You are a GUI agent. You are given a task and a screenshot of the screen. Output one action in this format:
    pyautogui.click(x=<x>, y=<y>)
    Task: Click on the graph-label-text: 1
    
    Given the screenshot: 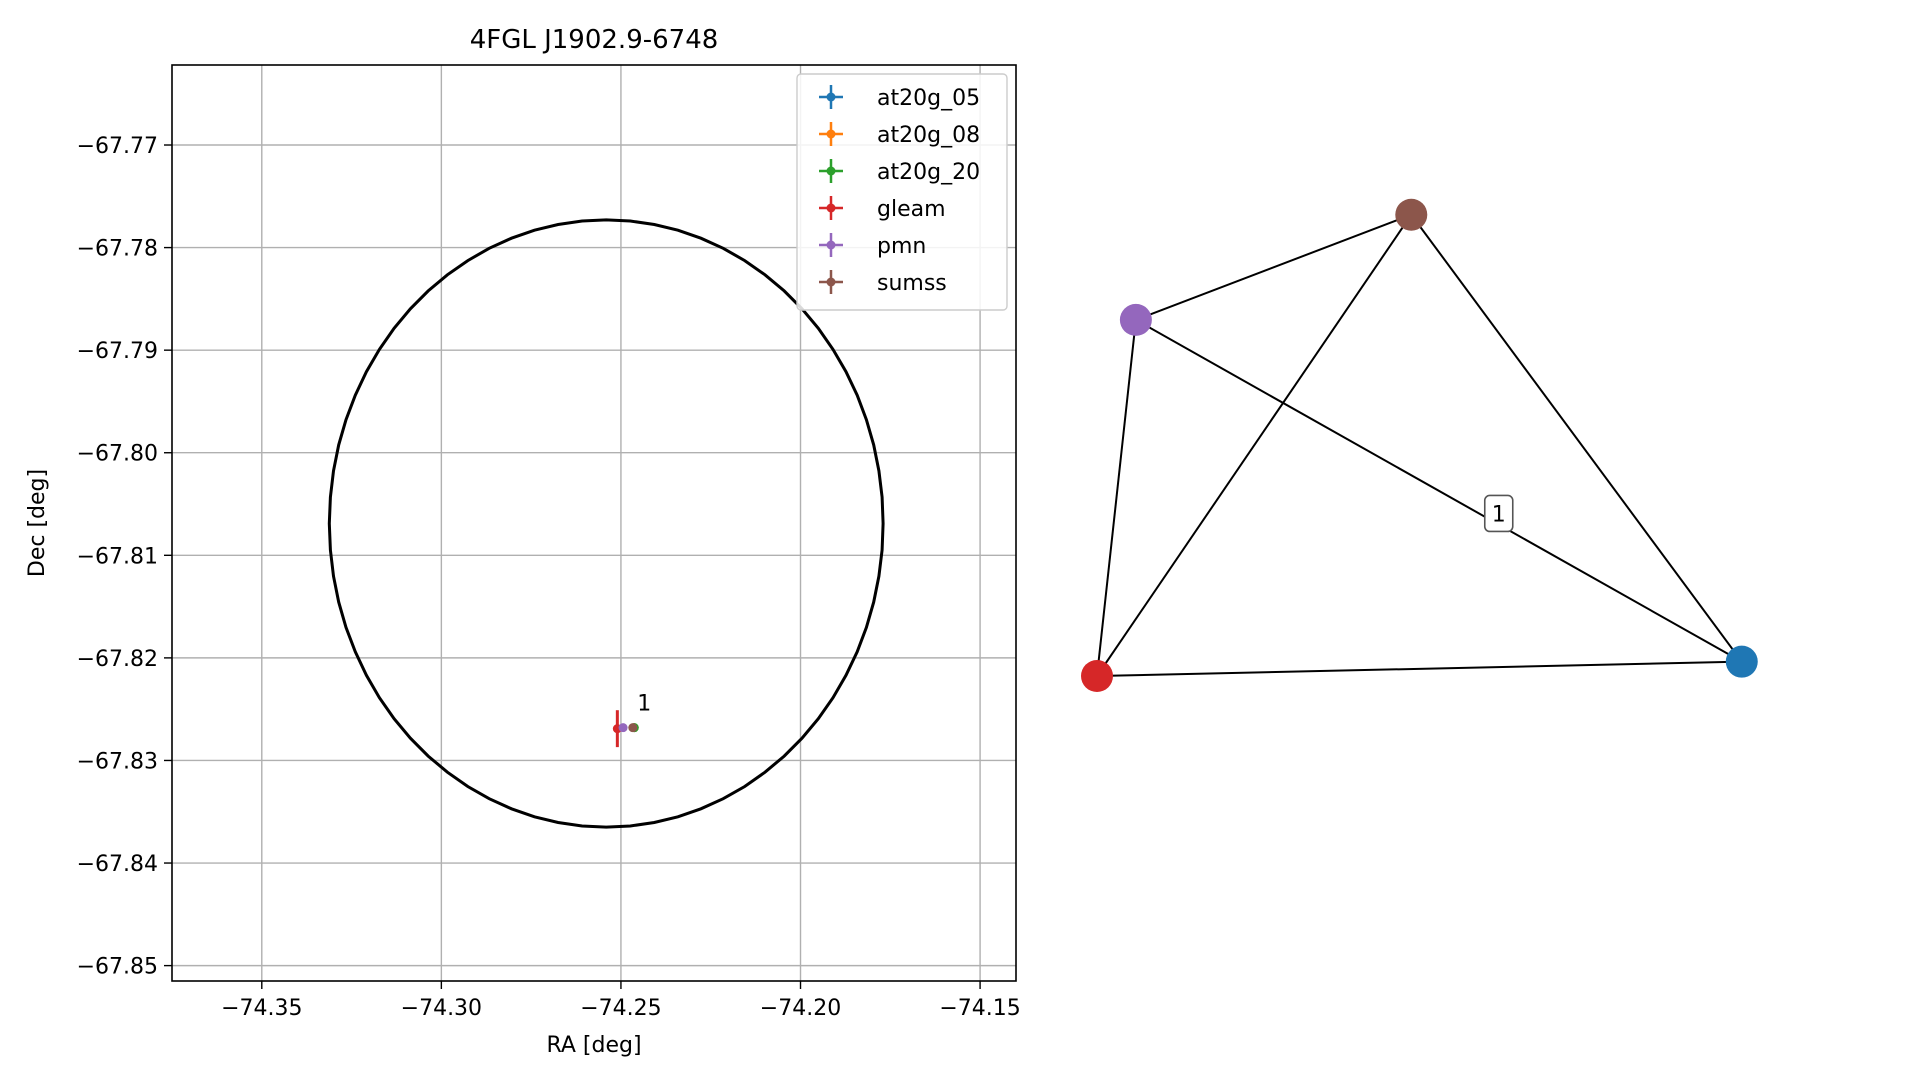 What is the action you would take?
    pyautogui.click(x=1499, y=514)
    